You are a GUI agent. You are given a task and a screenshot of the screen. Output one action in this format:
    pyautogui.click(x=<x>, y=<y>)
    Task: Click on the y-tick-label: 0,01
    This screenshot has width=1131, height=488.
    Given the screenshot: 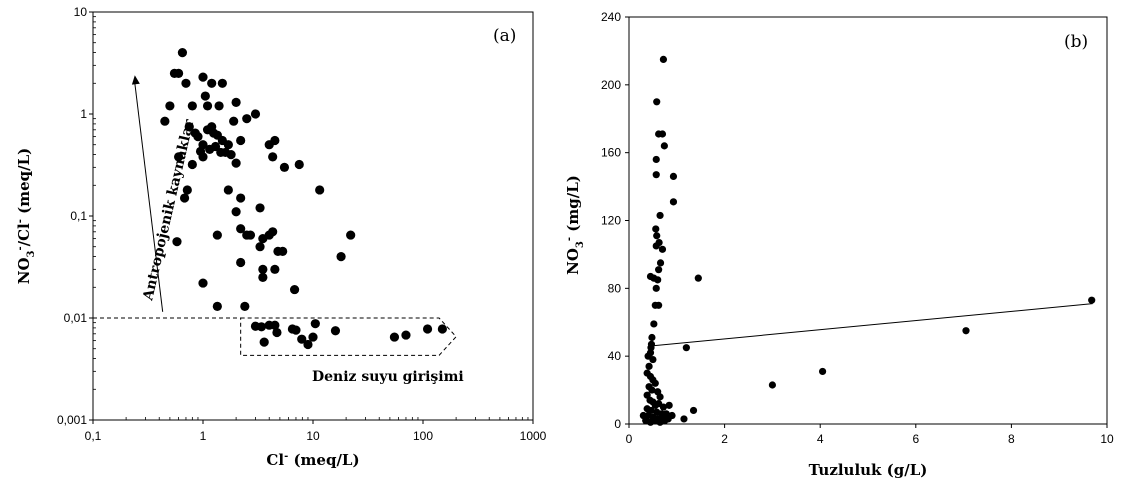 What is the action you would take?
    pyautogui.click(x=76, y=318)
    